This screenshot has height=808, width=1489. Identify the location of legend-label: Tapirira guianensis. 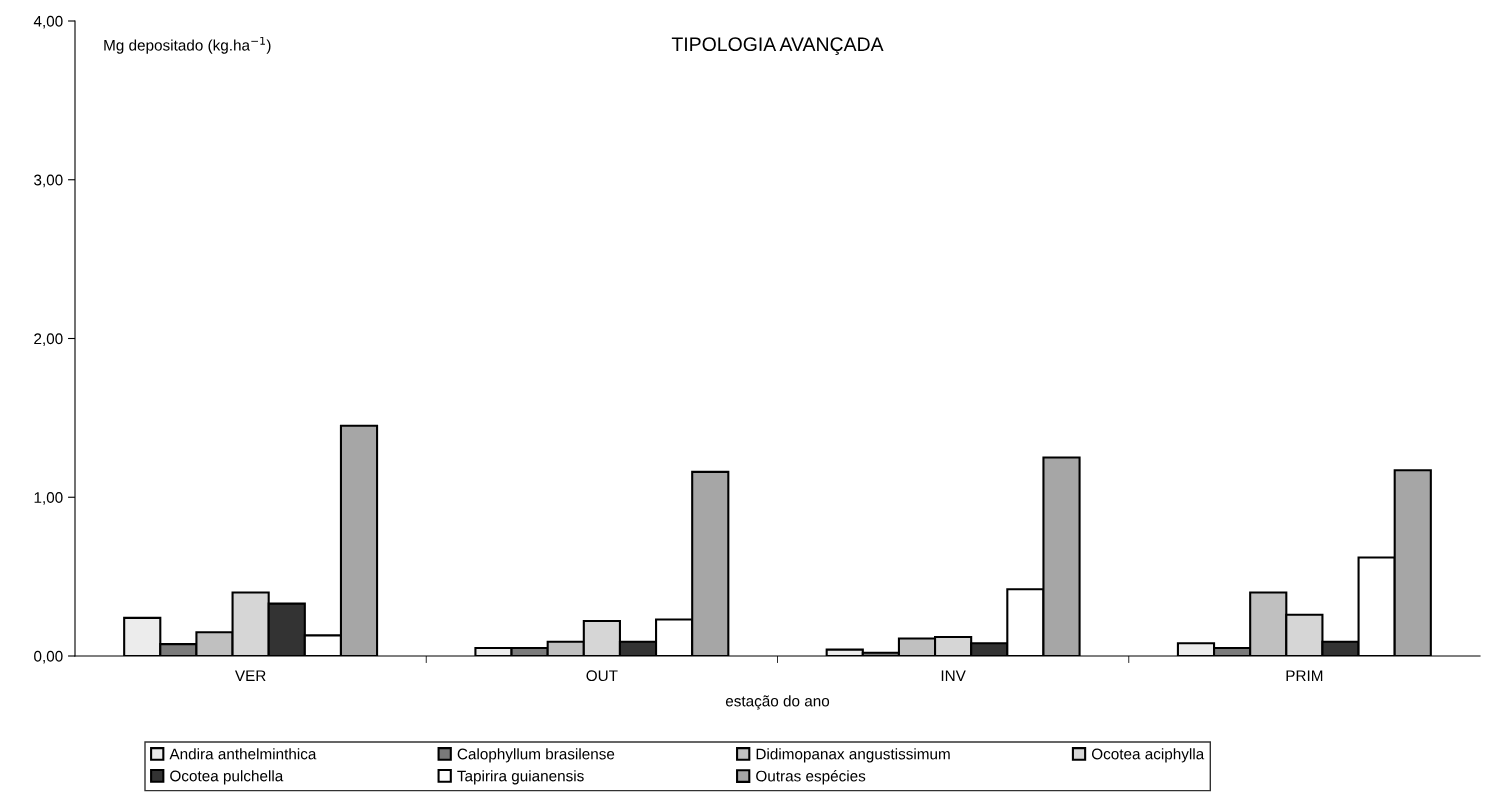
(520, 777).